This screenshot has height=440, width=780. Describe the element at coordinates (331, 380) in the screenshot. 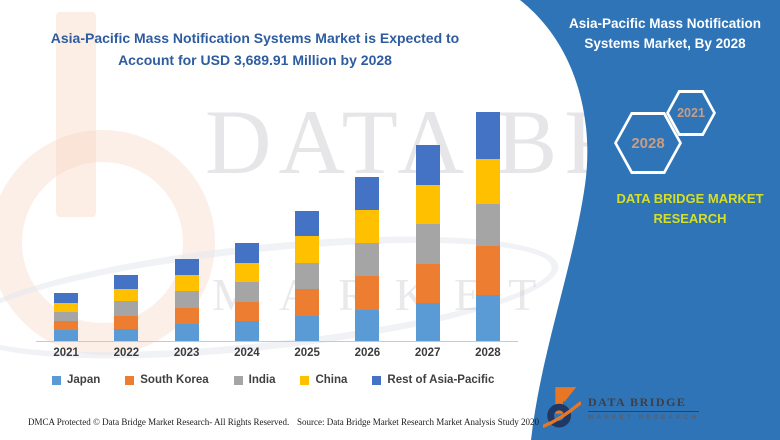

I see `legend-label: China` at that location.